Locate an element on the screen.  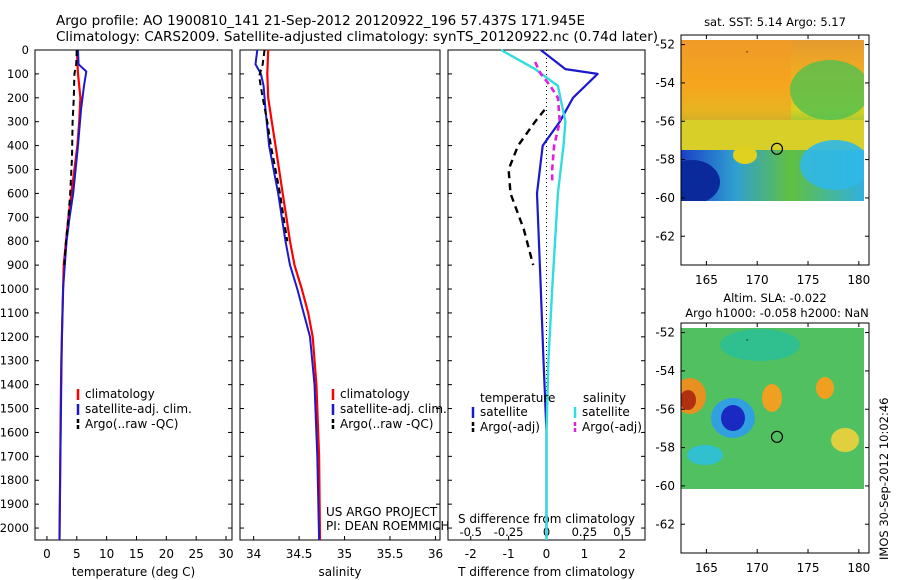
legend-label: satellite is located at coordinates (504, 412).